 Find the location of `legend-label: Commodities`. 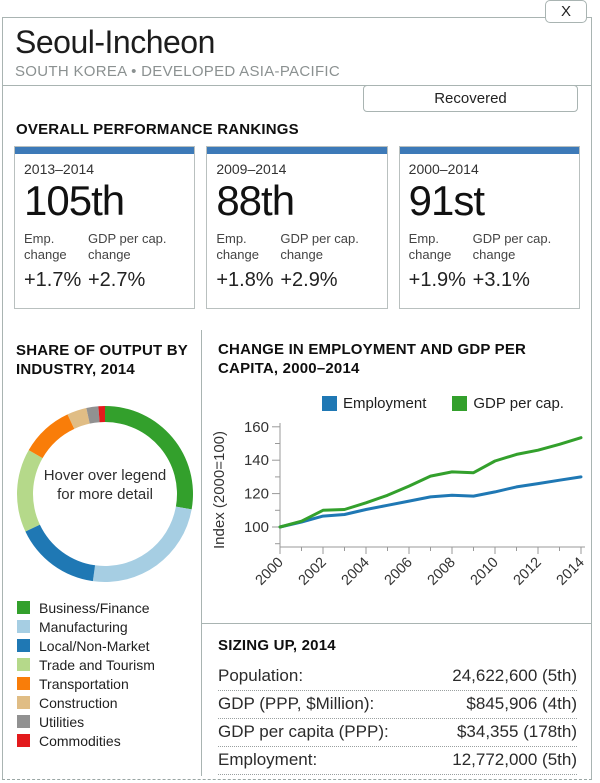

legend-label: Commodities is located at coordinates (80, 740).